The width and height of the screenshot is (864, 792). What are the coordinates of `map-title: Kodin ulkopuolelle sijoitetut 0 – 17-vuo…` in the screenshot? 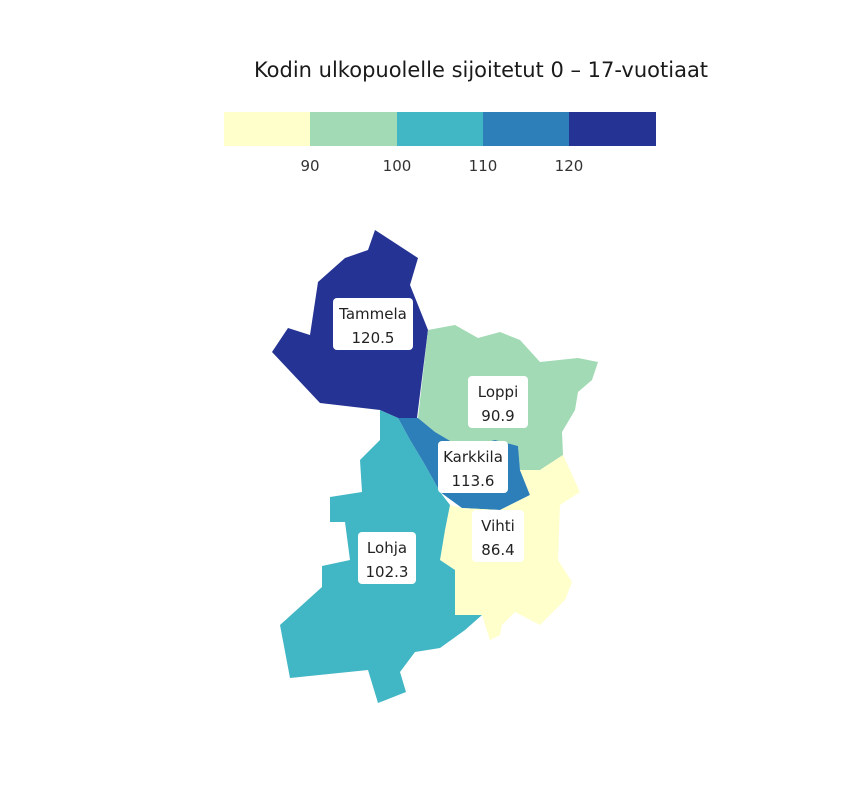 It's located at (481, 70).